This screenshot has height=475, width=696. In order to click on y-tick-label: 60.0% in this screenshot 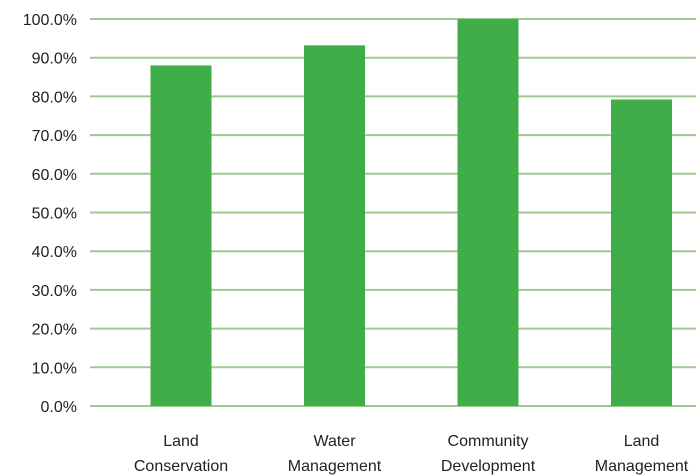, I will do `click(54, 175)`.